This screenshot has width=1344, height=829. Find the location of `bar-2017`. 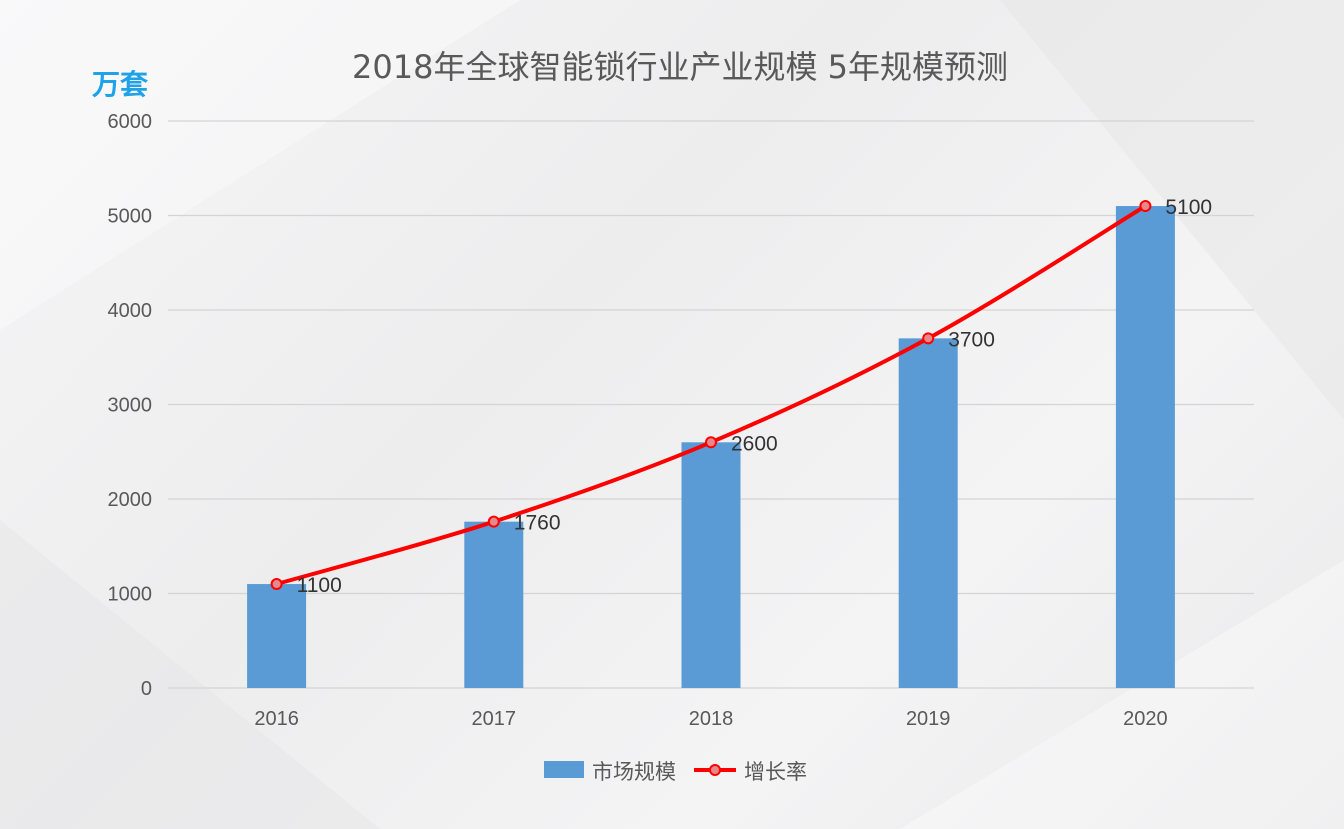

bar-2017 is located at coordinates (494, 604).